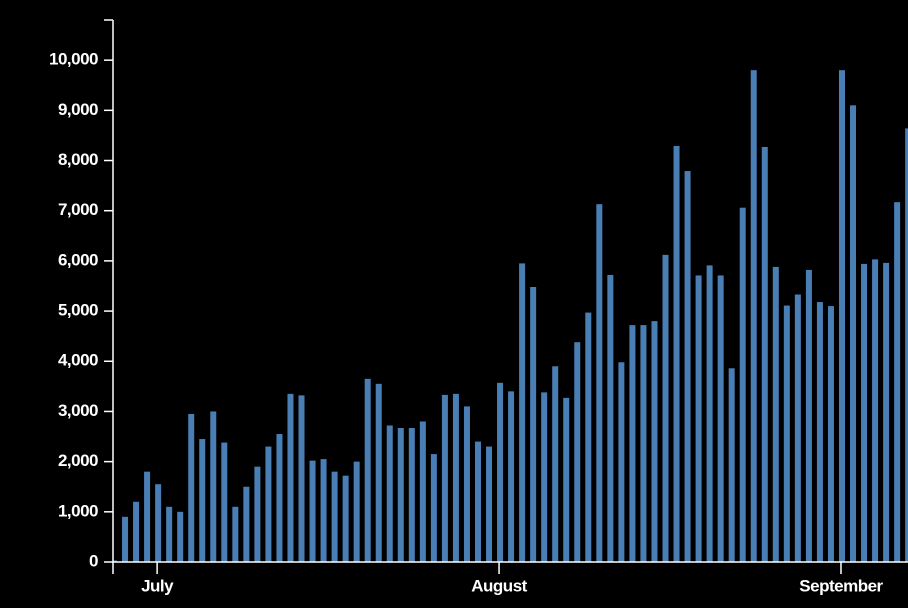 The width and height of the screenshot is (908, 608). I want to click on x-tick-label: August, so click(499, 585).